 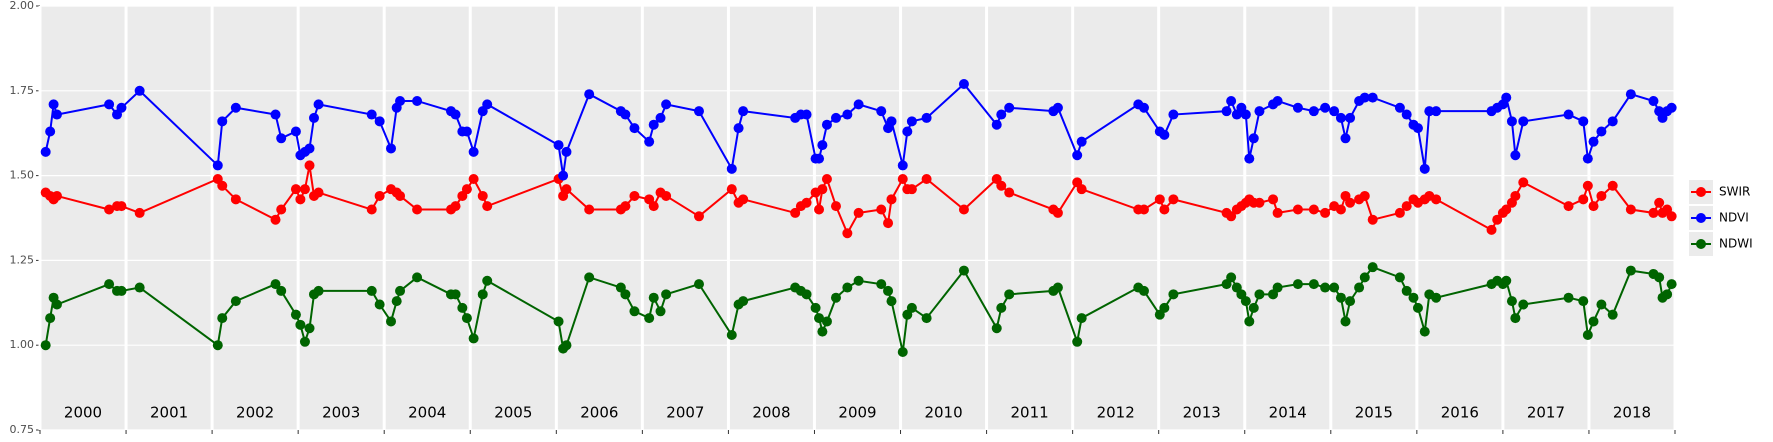 I want to click on year-label: 2008, so click(x=771, y=413).